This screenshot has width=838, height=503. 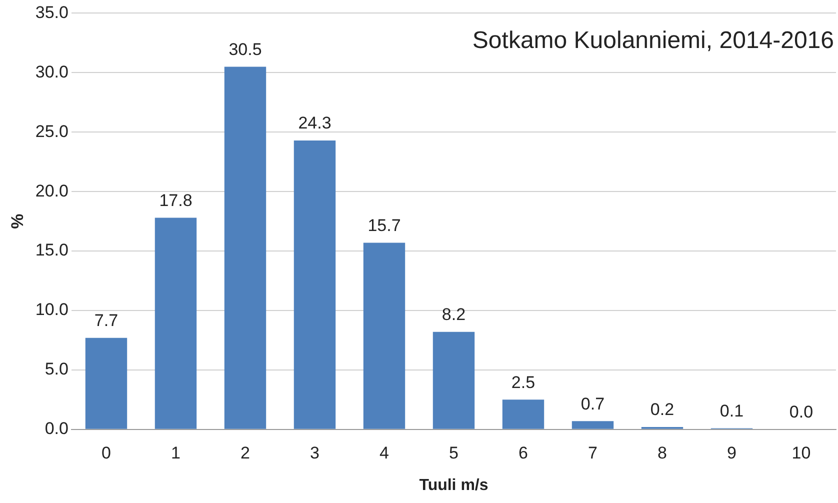 I want to click on data-label: 24.3, so click(x=315, y=123).